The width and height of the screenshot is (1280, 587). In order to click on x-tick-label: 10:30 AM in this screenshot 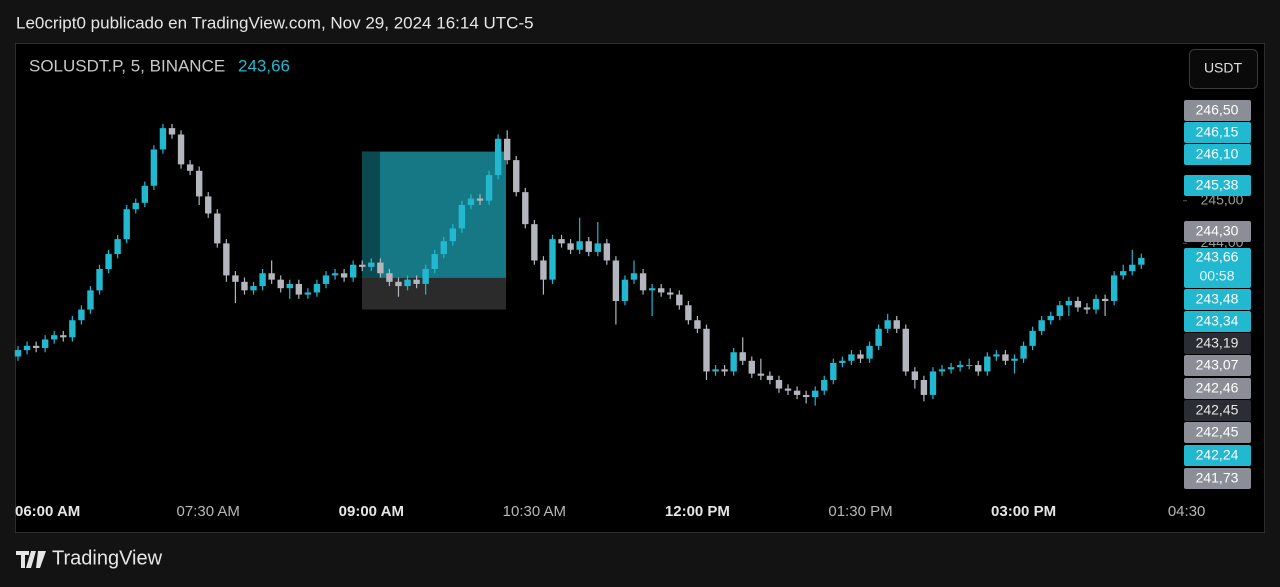, I will do `click(534, 511)`.